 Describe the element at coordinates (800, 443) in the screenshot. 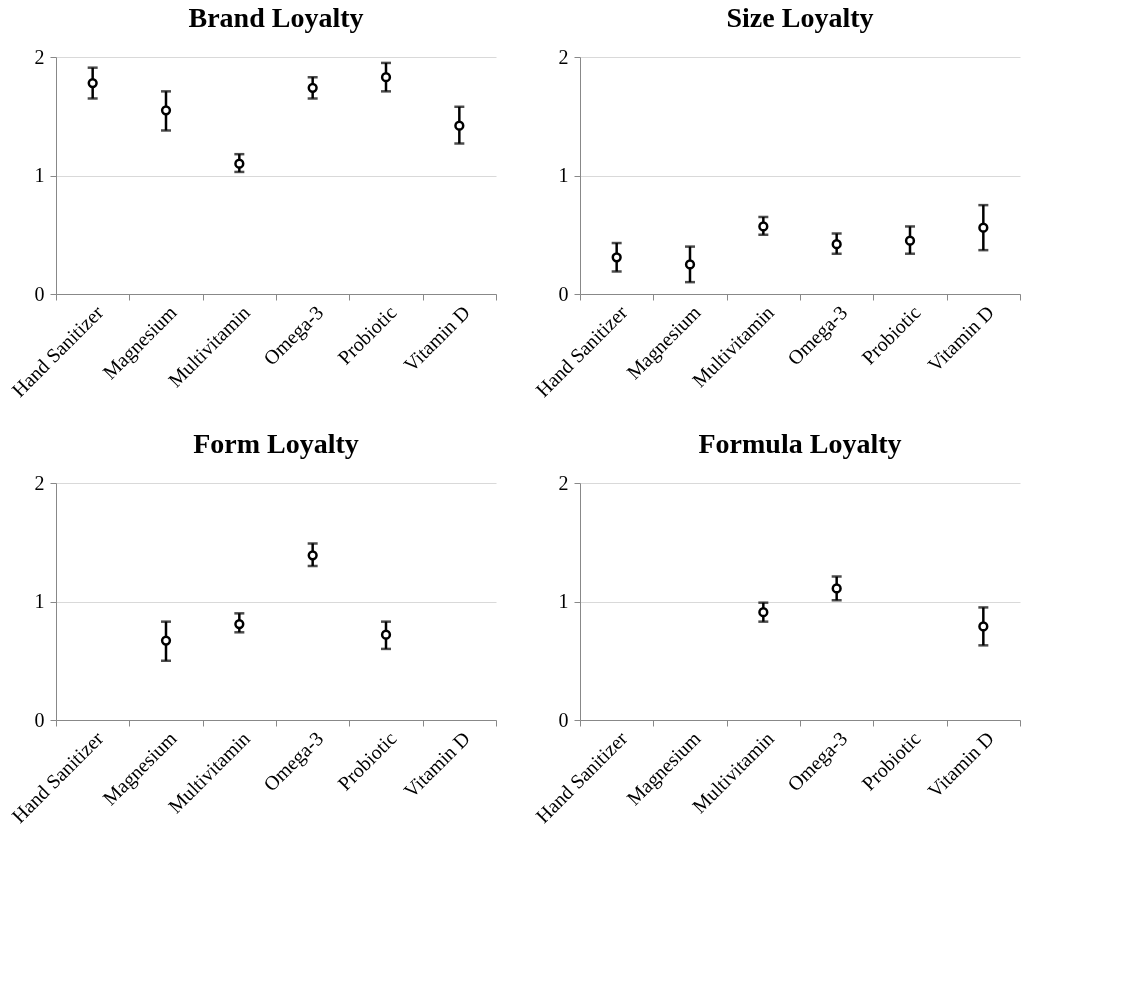

I see `chart-title: Formula Loyalty` at that location.